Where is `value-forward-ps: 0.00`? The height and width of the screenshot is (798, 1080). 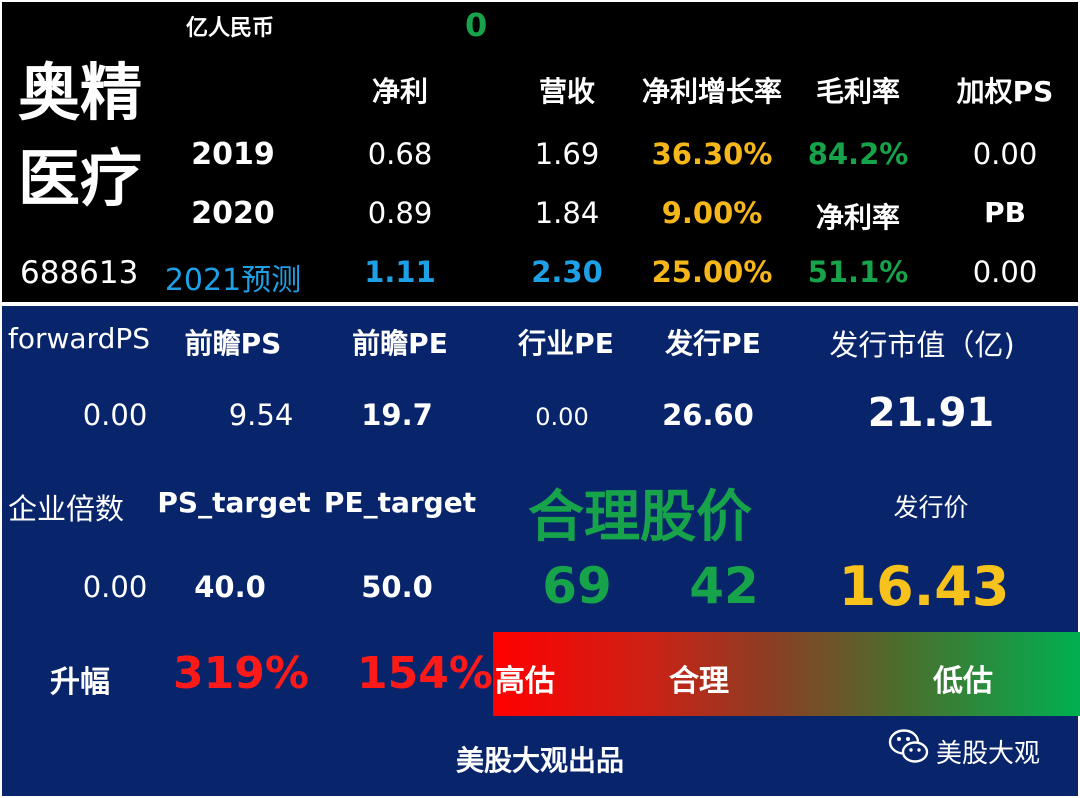 value-forward-ps: 0.00 is located at coordinates (115, 415).